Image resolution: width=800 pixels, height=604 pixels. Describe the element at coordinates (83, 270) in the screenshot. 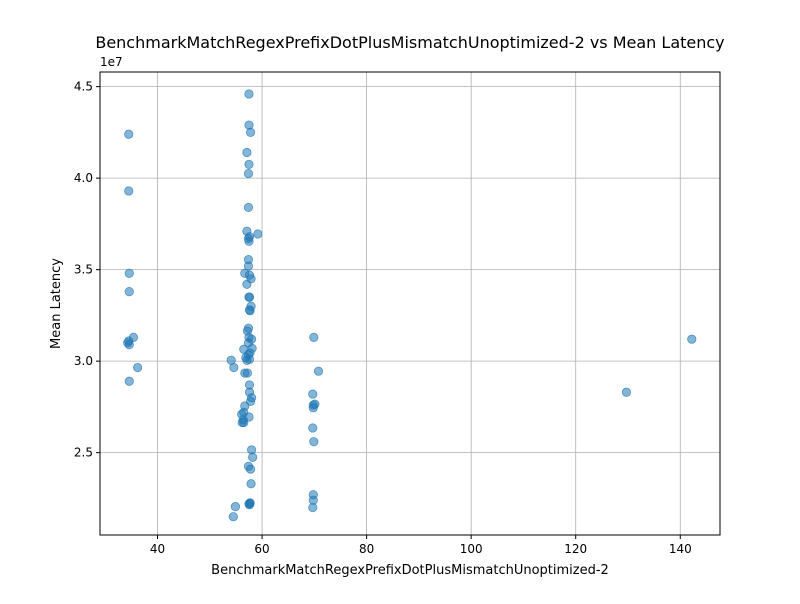

I see `y-tick-label: 3.5` at that location.